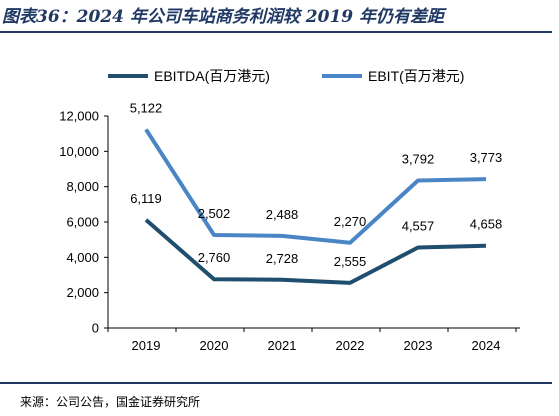  What do you see at coordinates (282, 345) in the screenshot?
I see `x-tick-label: 2021` at bounding box center [282, 345].